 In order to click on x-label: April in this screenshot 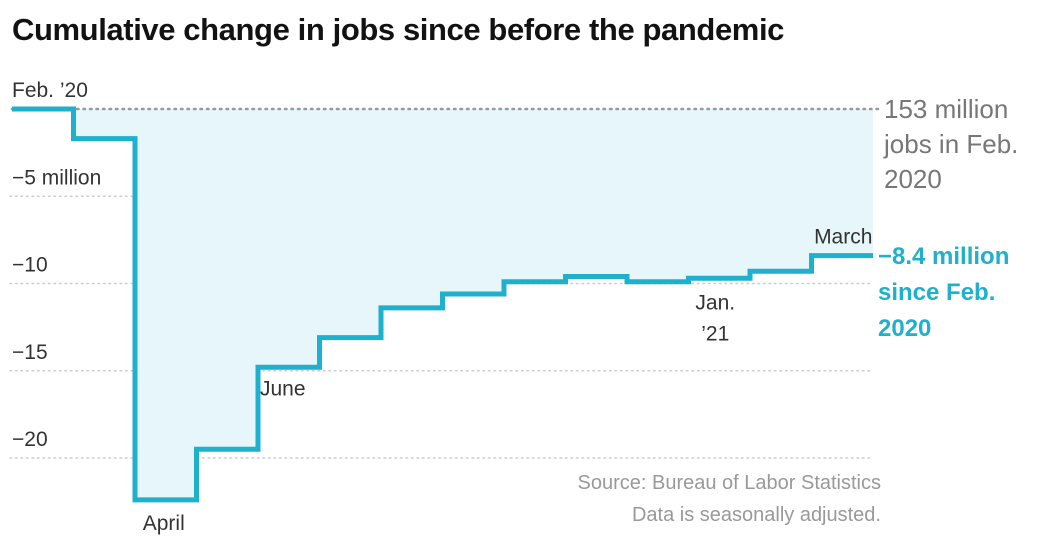, I will do `click(164, 523)`.